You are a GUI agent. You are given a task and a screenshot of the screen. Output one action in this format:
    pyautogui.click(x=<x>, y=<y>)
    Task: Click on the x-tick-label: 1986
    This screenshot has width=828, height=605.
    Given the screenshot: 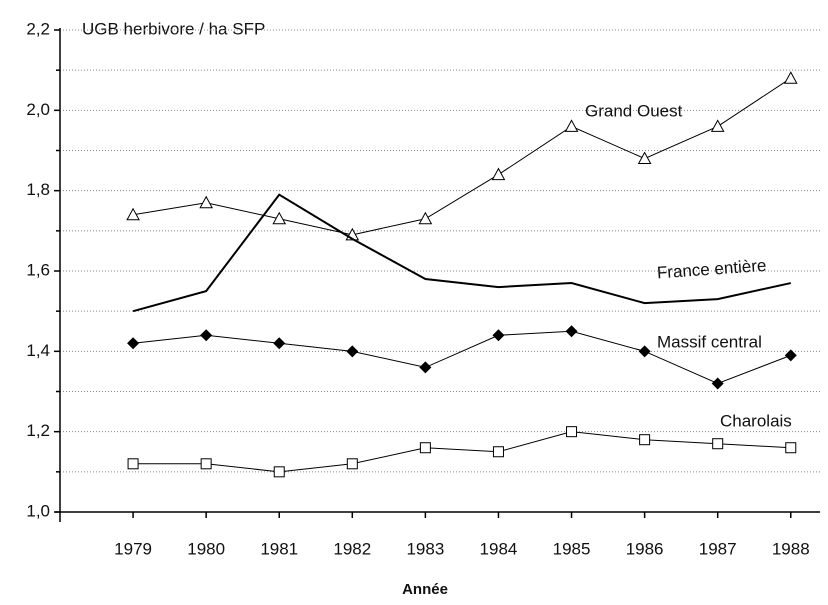 What is the action you would take?
    pyautogui.click(x=645, y=548)
    